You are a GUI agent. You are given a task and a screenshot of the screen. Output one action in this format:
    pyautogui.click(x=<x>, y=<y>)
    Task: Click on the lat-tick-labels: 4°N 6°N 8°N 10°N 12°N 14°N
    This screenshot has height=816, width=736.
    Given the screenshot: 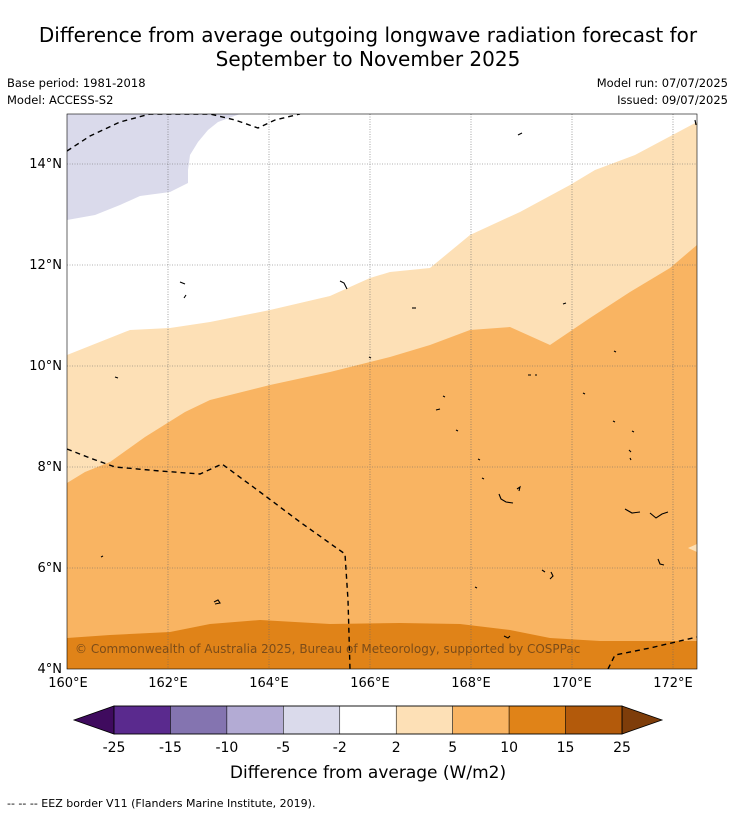 What is the action you would take?
    pyautogui.click(x=45, y=417)
    